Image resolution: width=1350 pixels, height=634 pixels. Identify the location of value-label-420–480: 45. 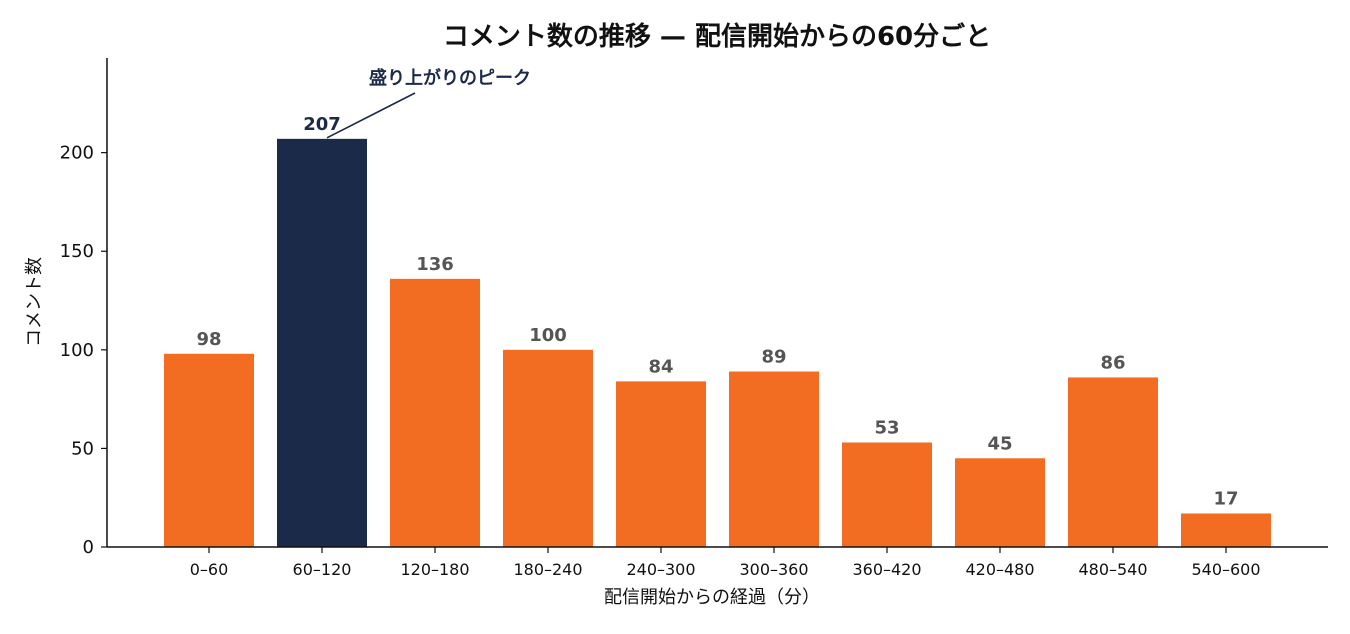
(999, 443).